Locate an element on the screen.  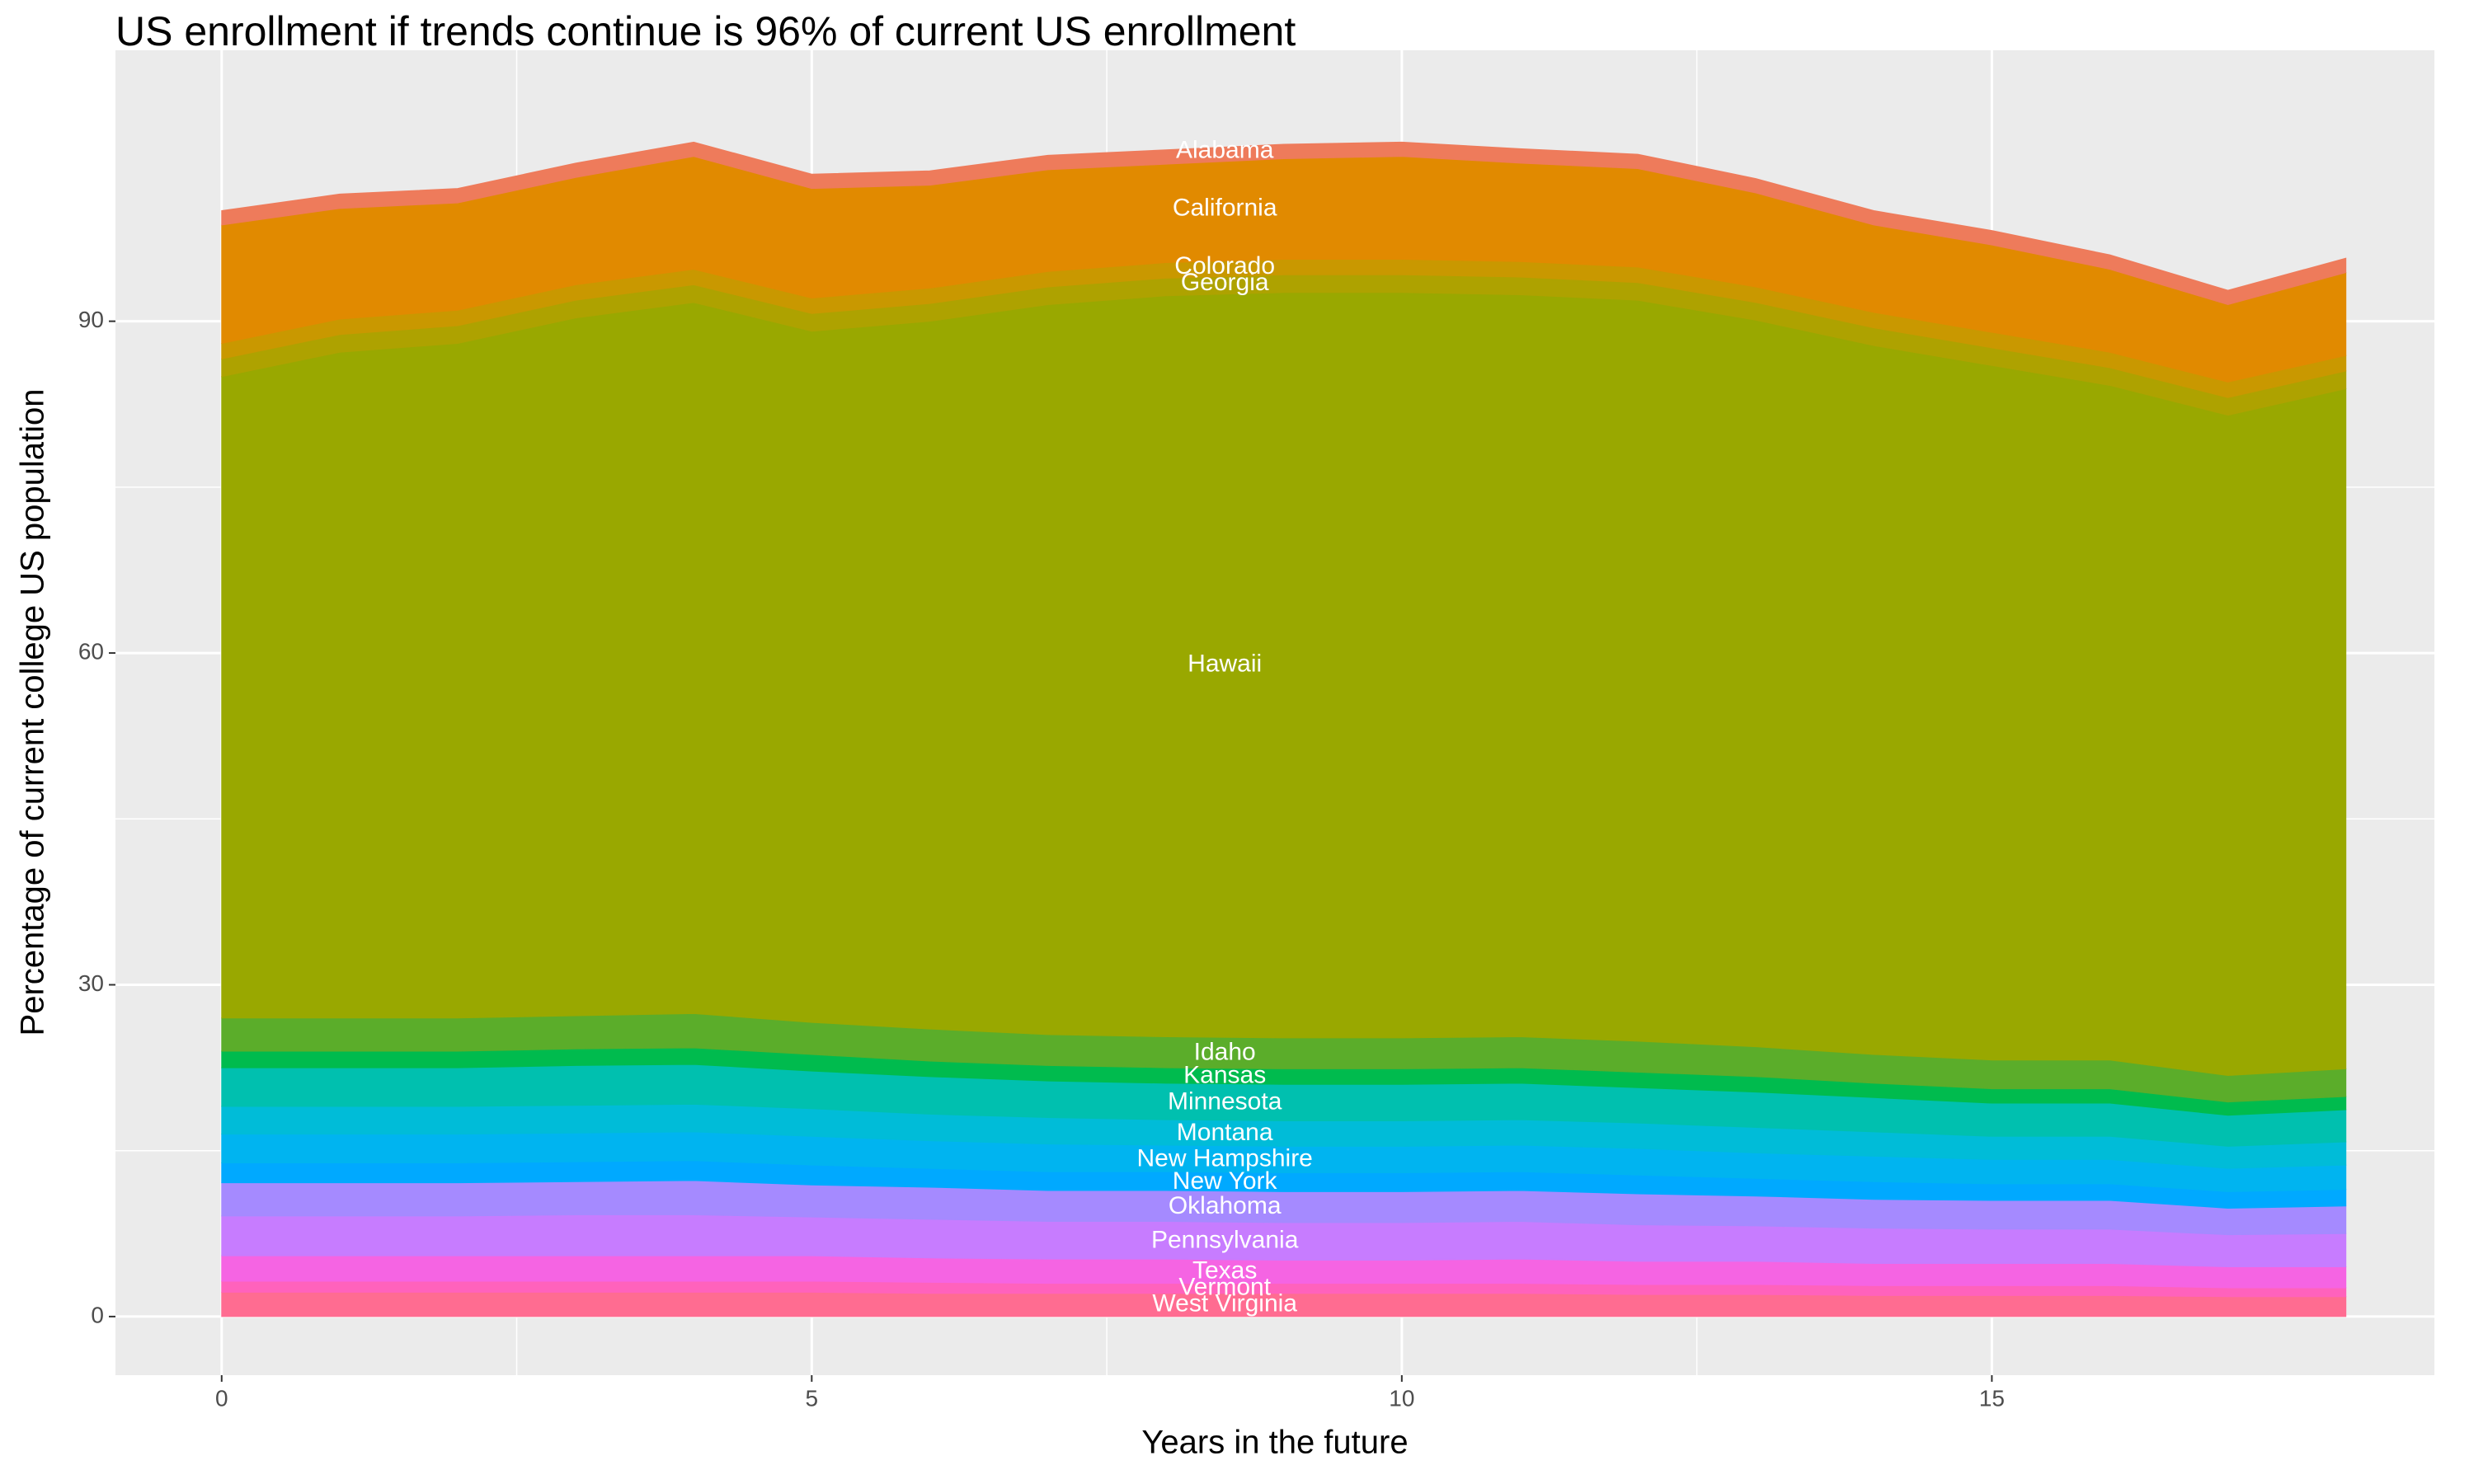
x-tick-label: 10 is located at coordinates (1401, 1398).